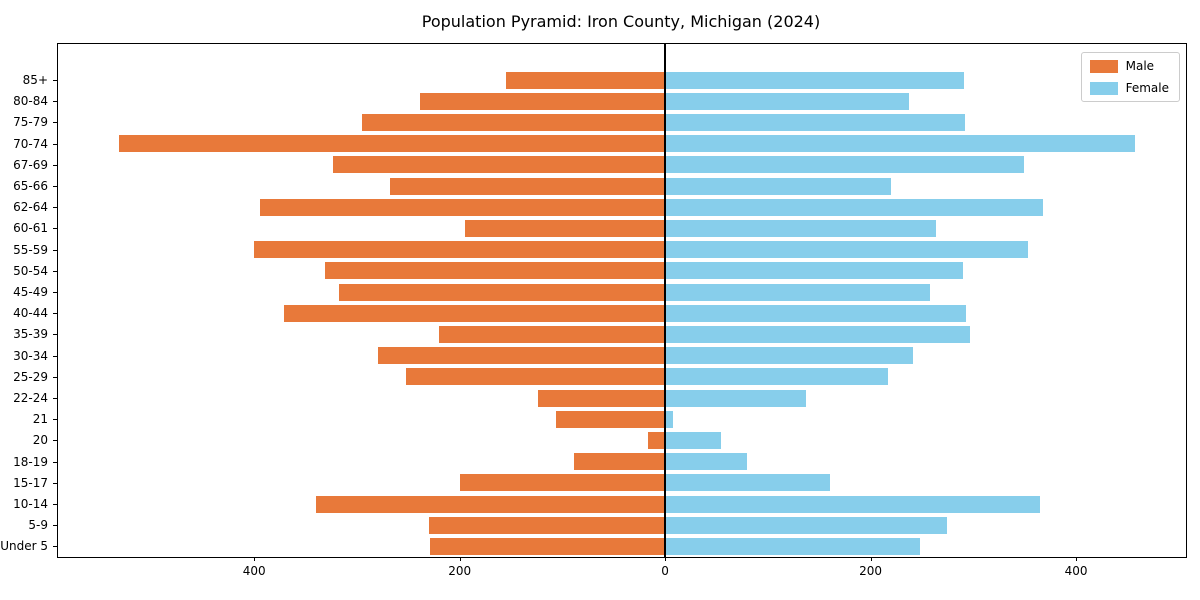 This screenshot has height=600, width=1200. What do you see at coordinates (30, 334) in the screenshot?
I see `y-tick-label-35-39: 35-39` at bounding box center [30, 334].